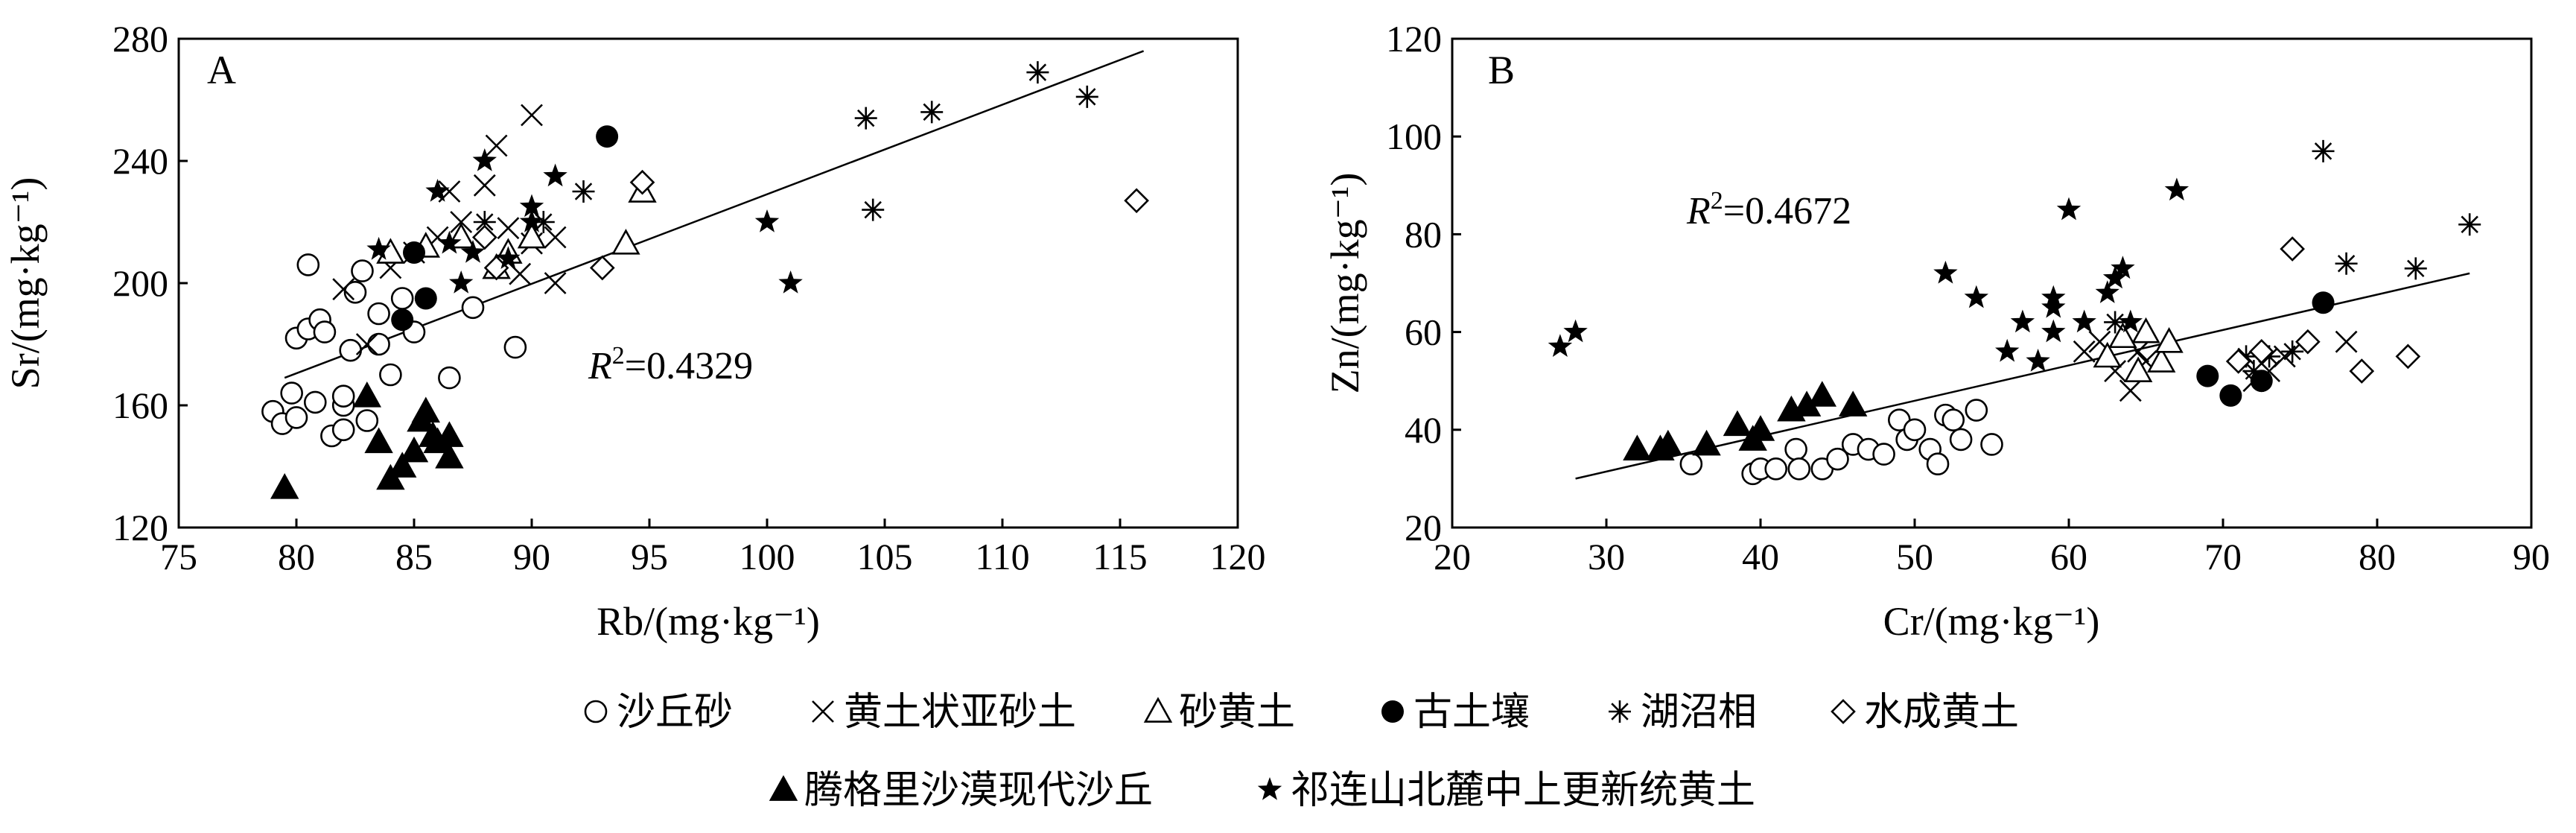  What do you see at coordinates (1452, 557) in the screenshot?
I see `x-tick-label: 20` at bounding box center [1452, 557].